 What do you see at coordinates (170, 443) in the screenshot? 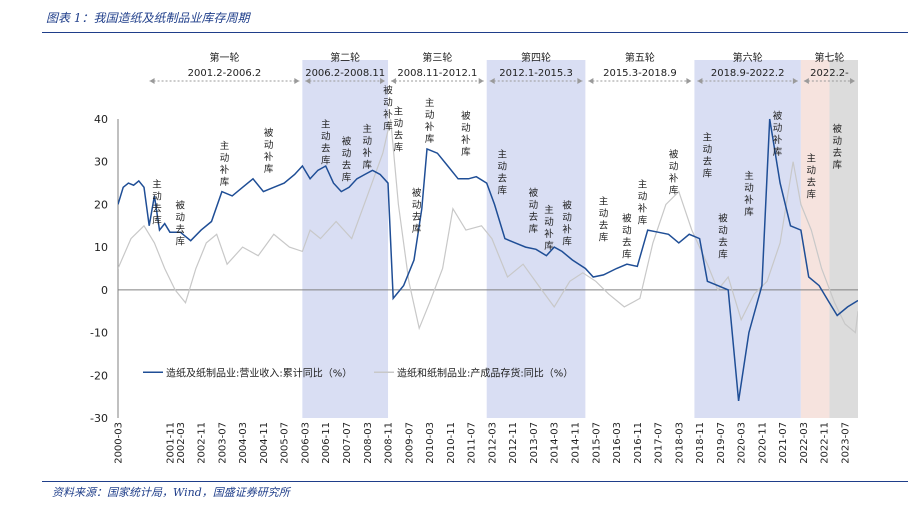
I see `x-tick-label: 2001-11` at bounding box center [170, 443].